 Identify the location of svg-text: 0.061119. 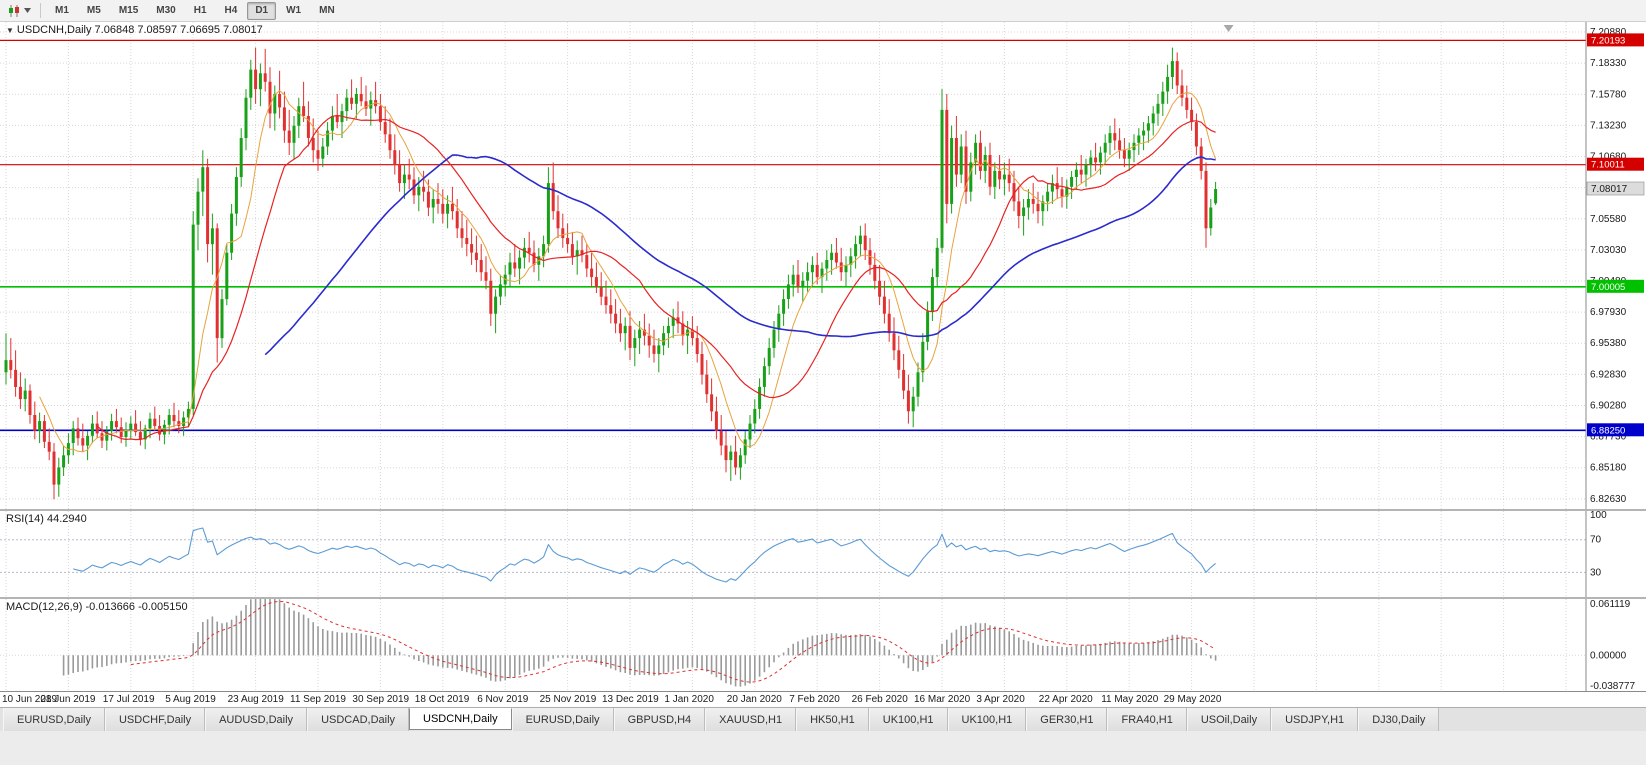
(1610, 604).